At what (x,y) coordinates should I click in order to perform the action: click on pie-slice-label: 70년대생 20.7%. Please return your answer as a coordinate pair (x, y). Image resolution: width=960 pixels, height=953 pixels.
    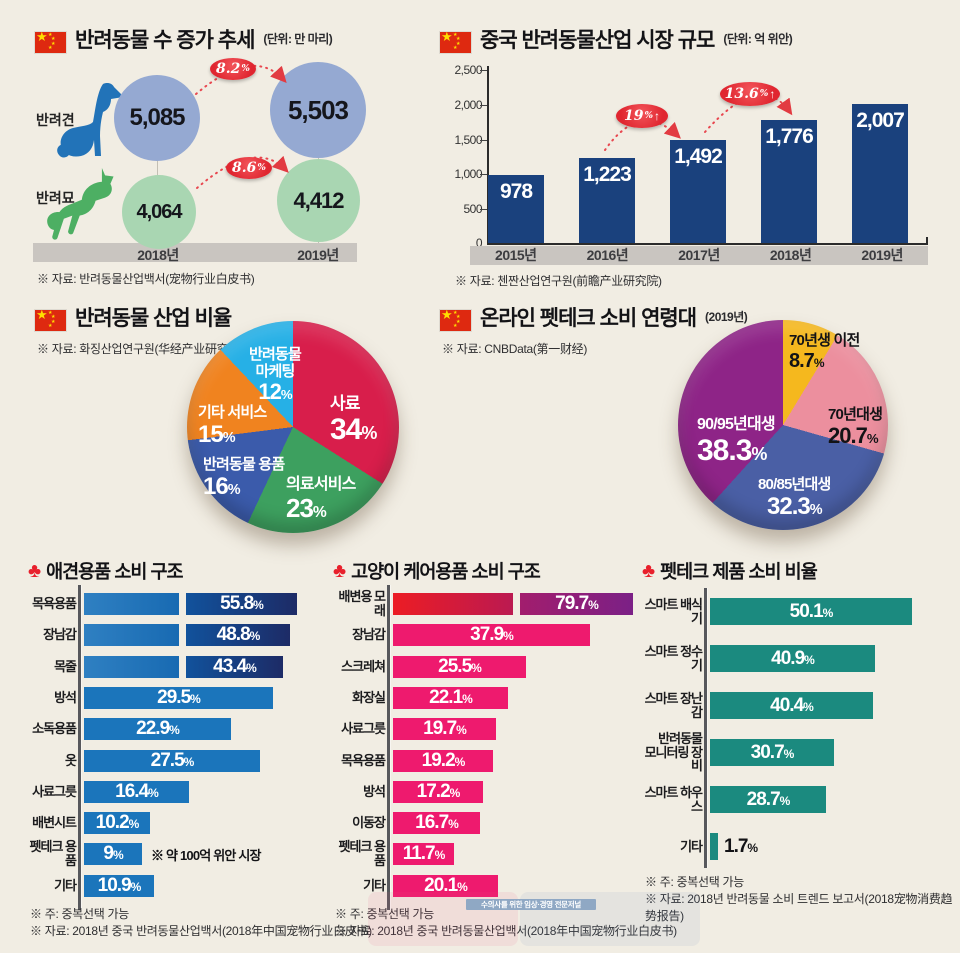
    Looking at the image, I should click on (855, 426).